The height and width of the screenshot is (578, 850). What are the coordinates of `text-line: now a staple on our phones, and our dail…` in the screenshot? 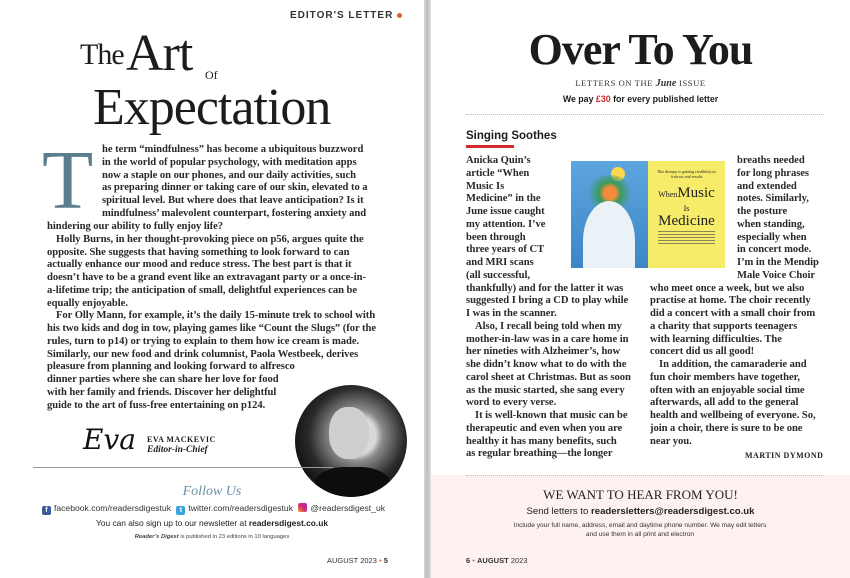 It's located at (229, 175).